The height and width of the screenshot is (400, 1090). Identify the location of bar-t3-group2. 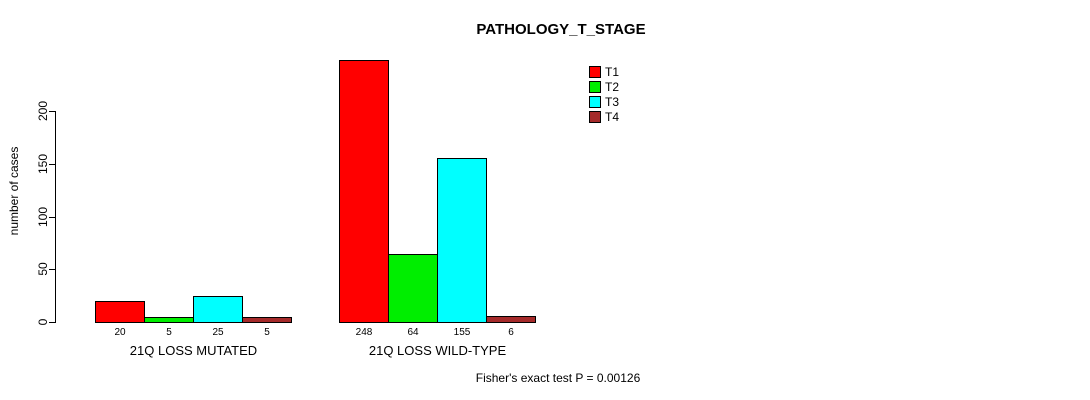
(462, 240).